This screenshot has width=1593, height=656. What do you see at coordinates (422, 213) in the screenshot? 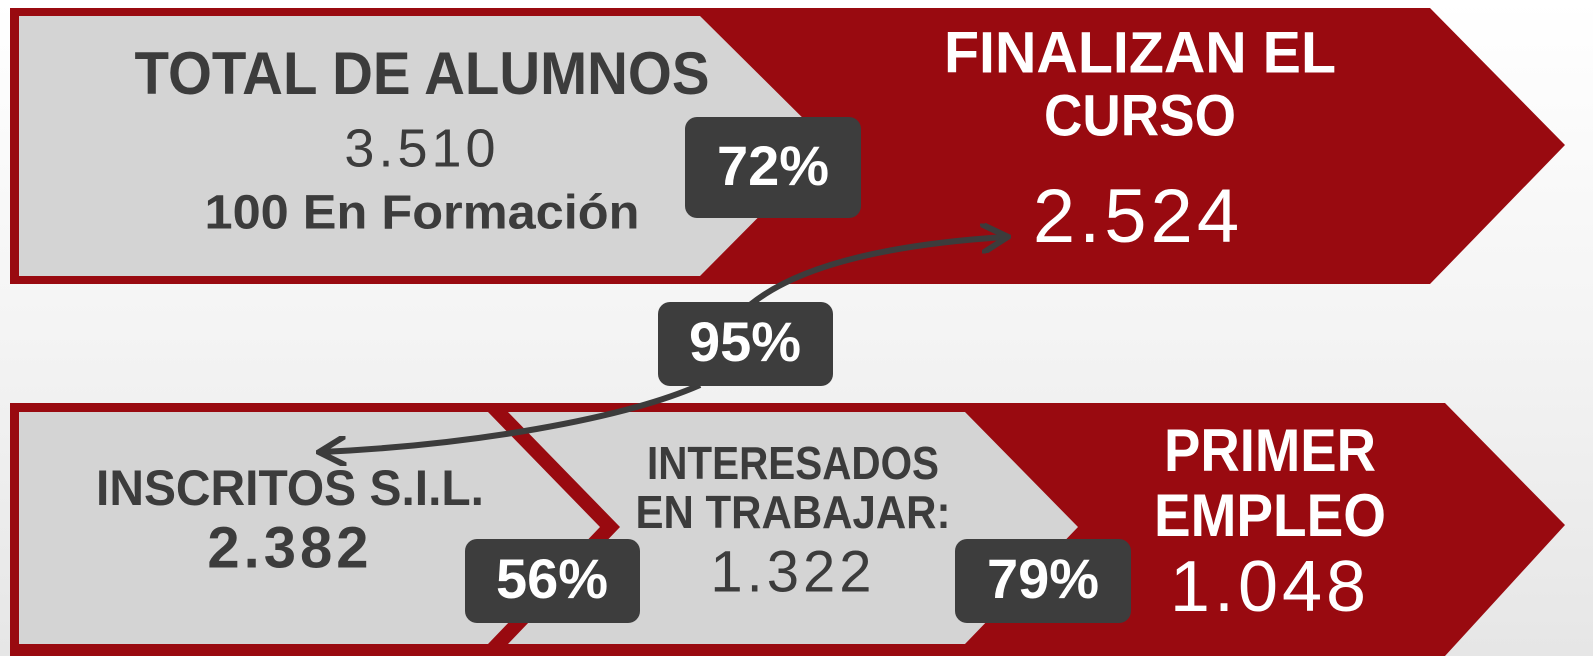
I see `total-note: 100 En Formación` at bounding box center [422, 213].